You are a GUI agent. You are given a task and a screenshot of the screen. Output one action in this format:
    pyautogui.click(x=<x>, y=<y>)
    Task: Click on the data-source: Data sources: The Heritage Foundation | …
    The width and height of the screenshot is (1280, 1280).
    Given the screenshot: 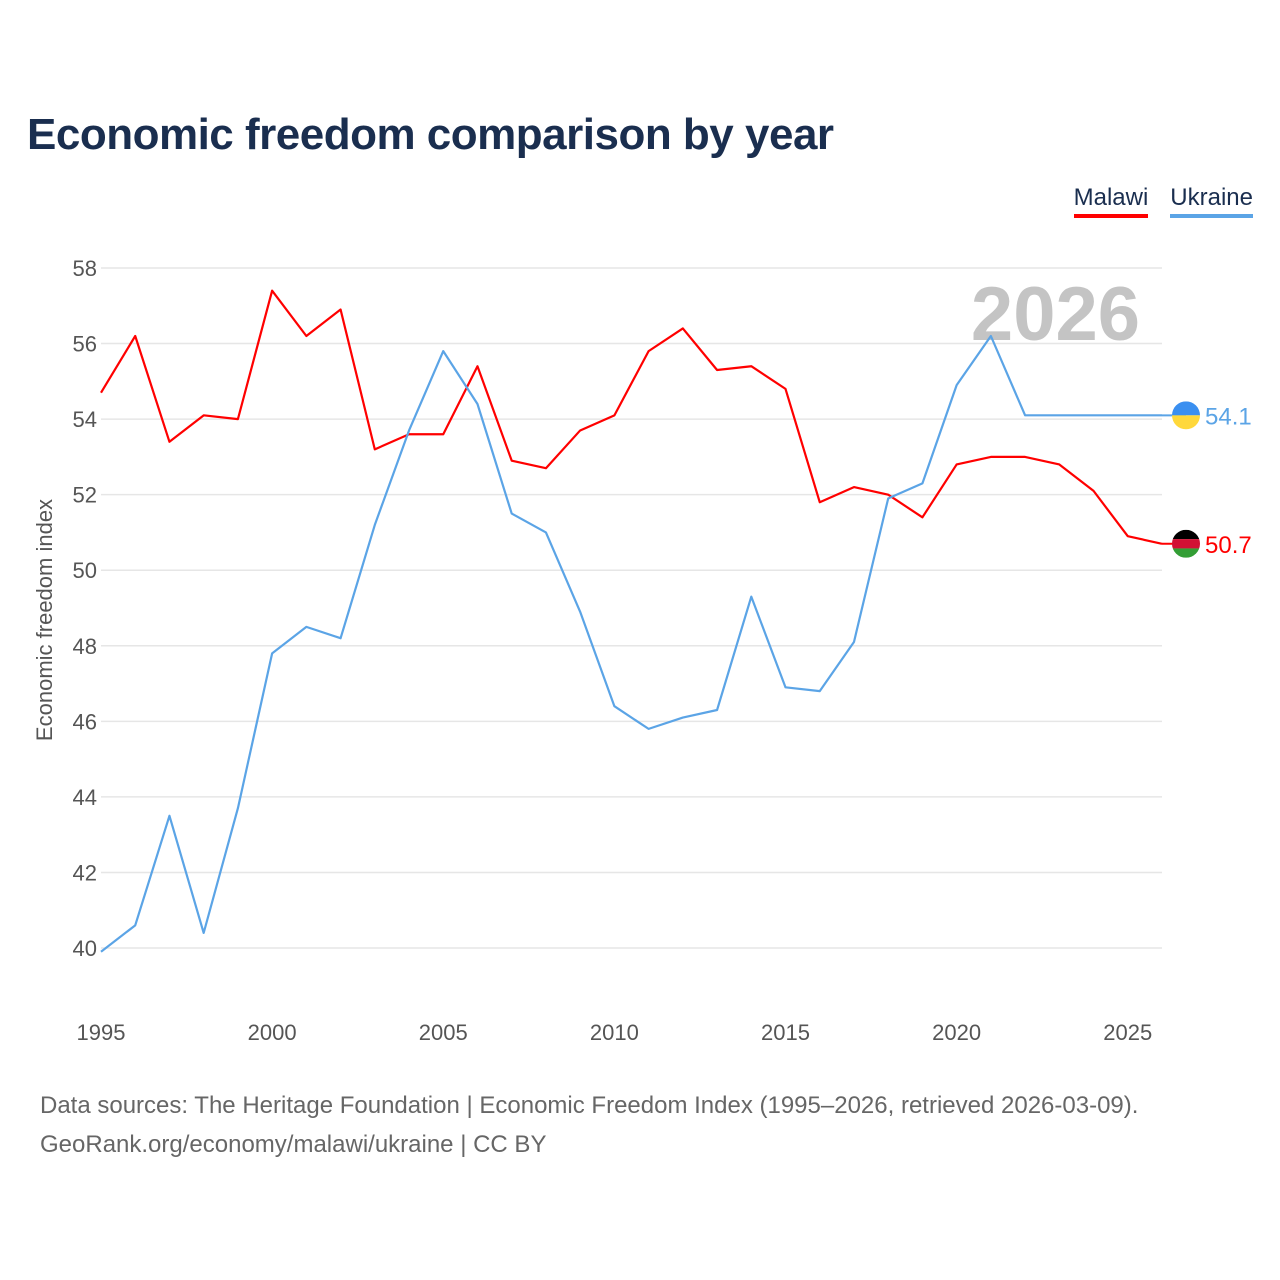 What is the action you would take?
    pyautogui.click(x=589, y=1105)
    